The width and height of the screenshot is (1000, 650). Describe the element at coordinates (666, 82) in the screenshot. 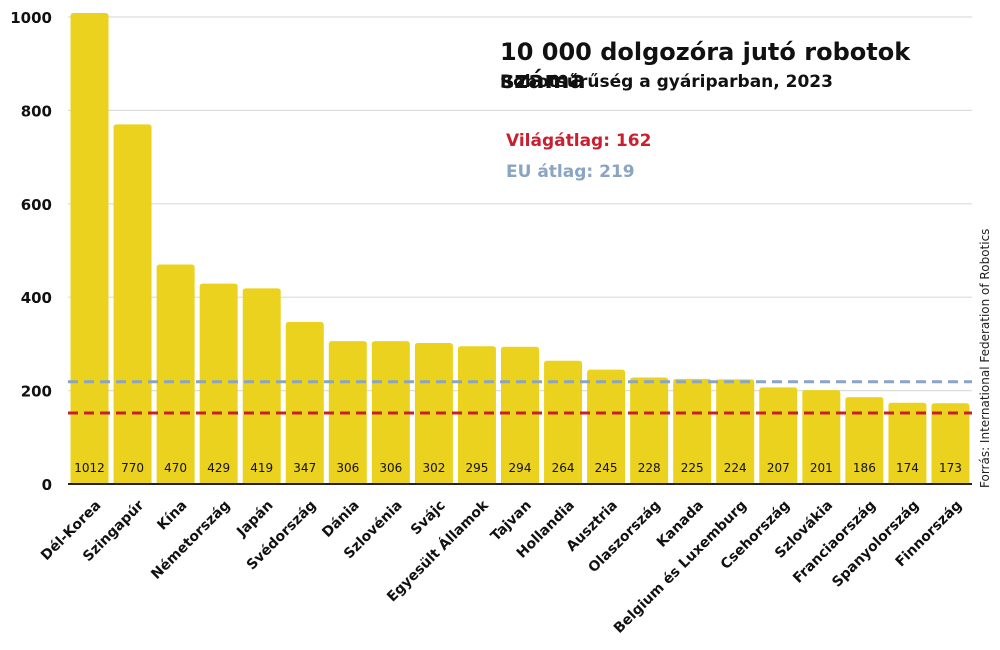

I see `chart-subtitle: Robotsűrűség a gyáriparban, 2023` at that location.